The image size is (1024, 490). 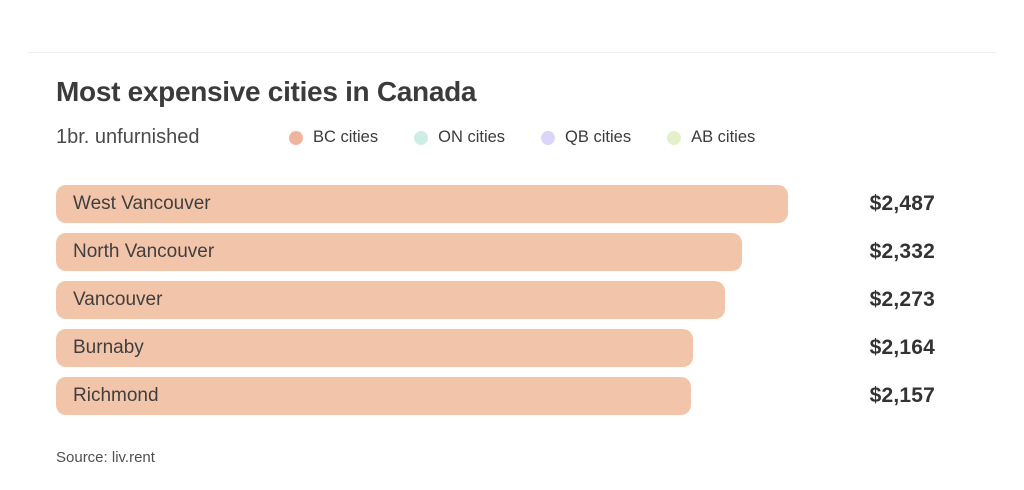 What do you see at coordinates (902, 299) in the screenshot?
I see `bar-value-label: $2,273` at bounding box center [902, 299].